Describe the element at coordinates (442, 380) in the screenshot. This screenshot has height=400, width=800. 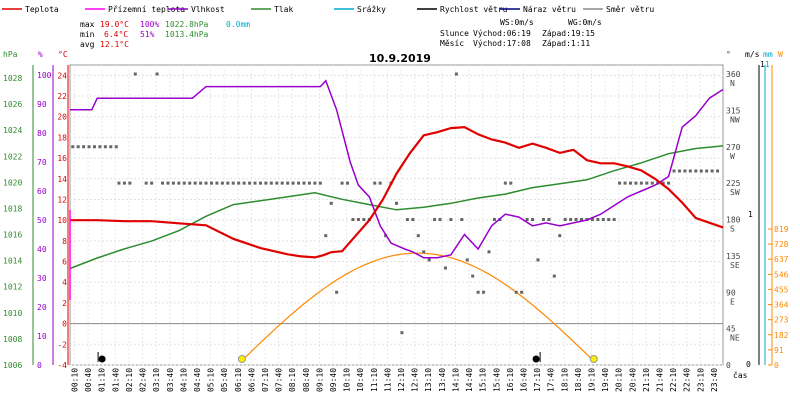
I see `x-tick-label: 13:40` at that location.